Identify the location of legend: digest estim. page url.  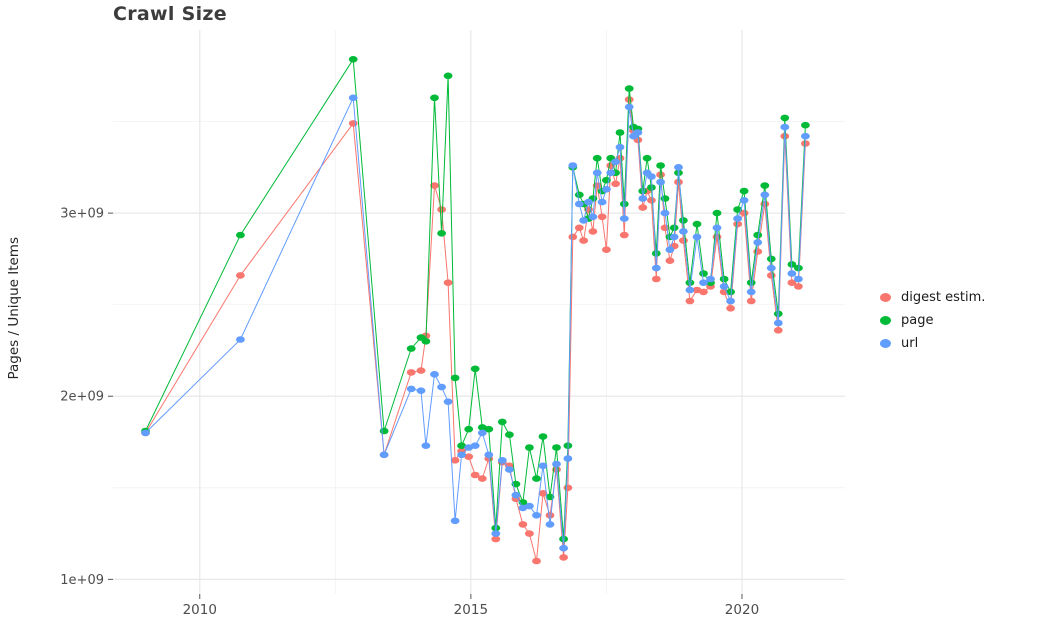
(932, 320).